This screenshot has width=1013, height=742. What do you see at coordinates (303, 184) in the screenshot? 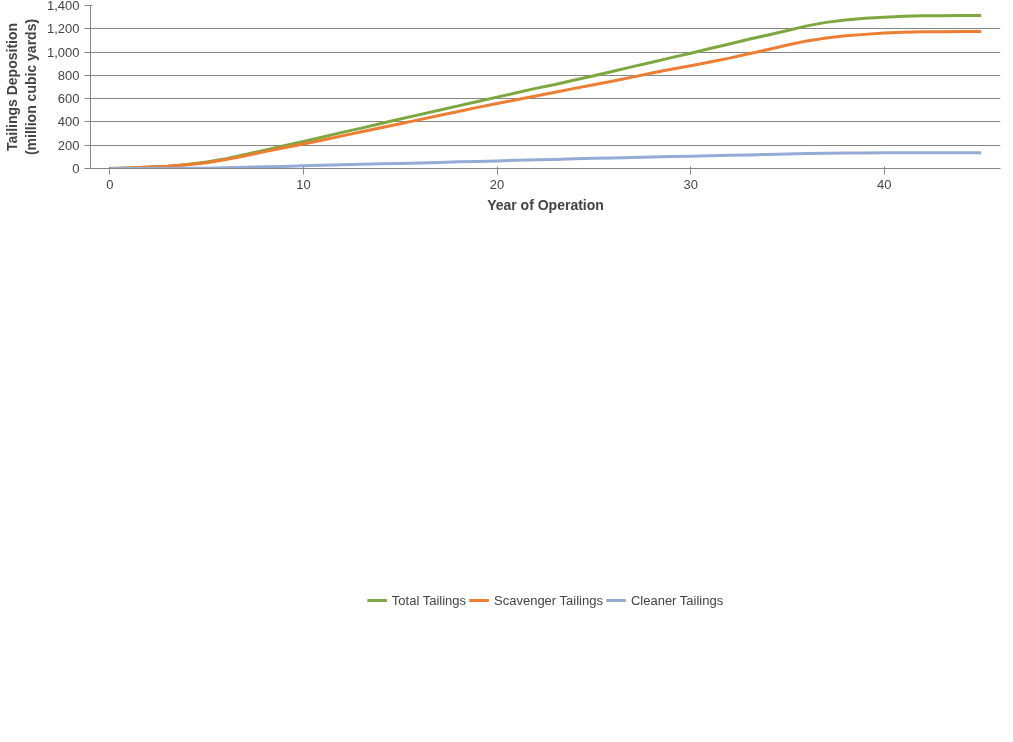
I see `x-tick-label: 10` at bounding box center [303, 184].